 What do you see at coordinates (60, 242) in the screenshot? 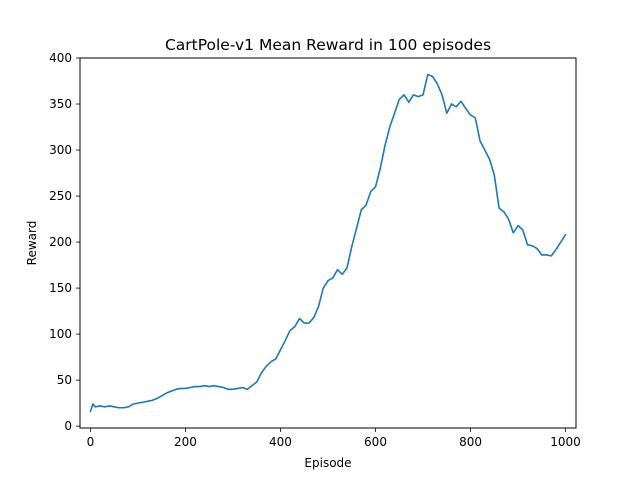
I see `y-tick-label: 200` at bounding box center [60, 242].